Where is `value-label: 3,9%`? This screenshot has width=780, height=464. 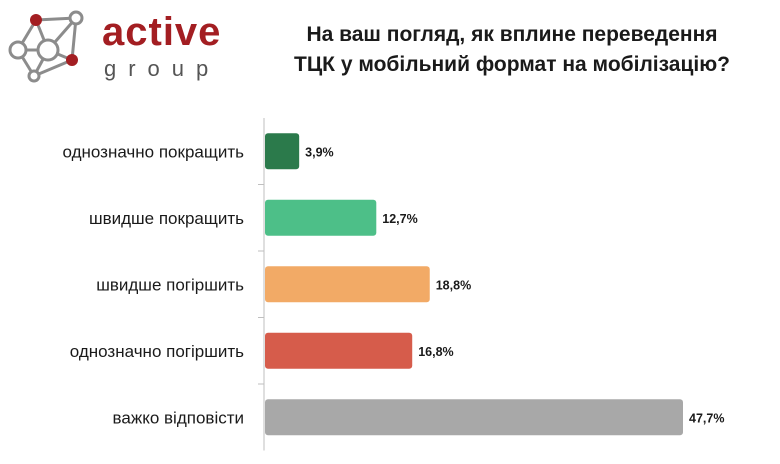 value-label: 3,9% is located at coordinates (319, 152).